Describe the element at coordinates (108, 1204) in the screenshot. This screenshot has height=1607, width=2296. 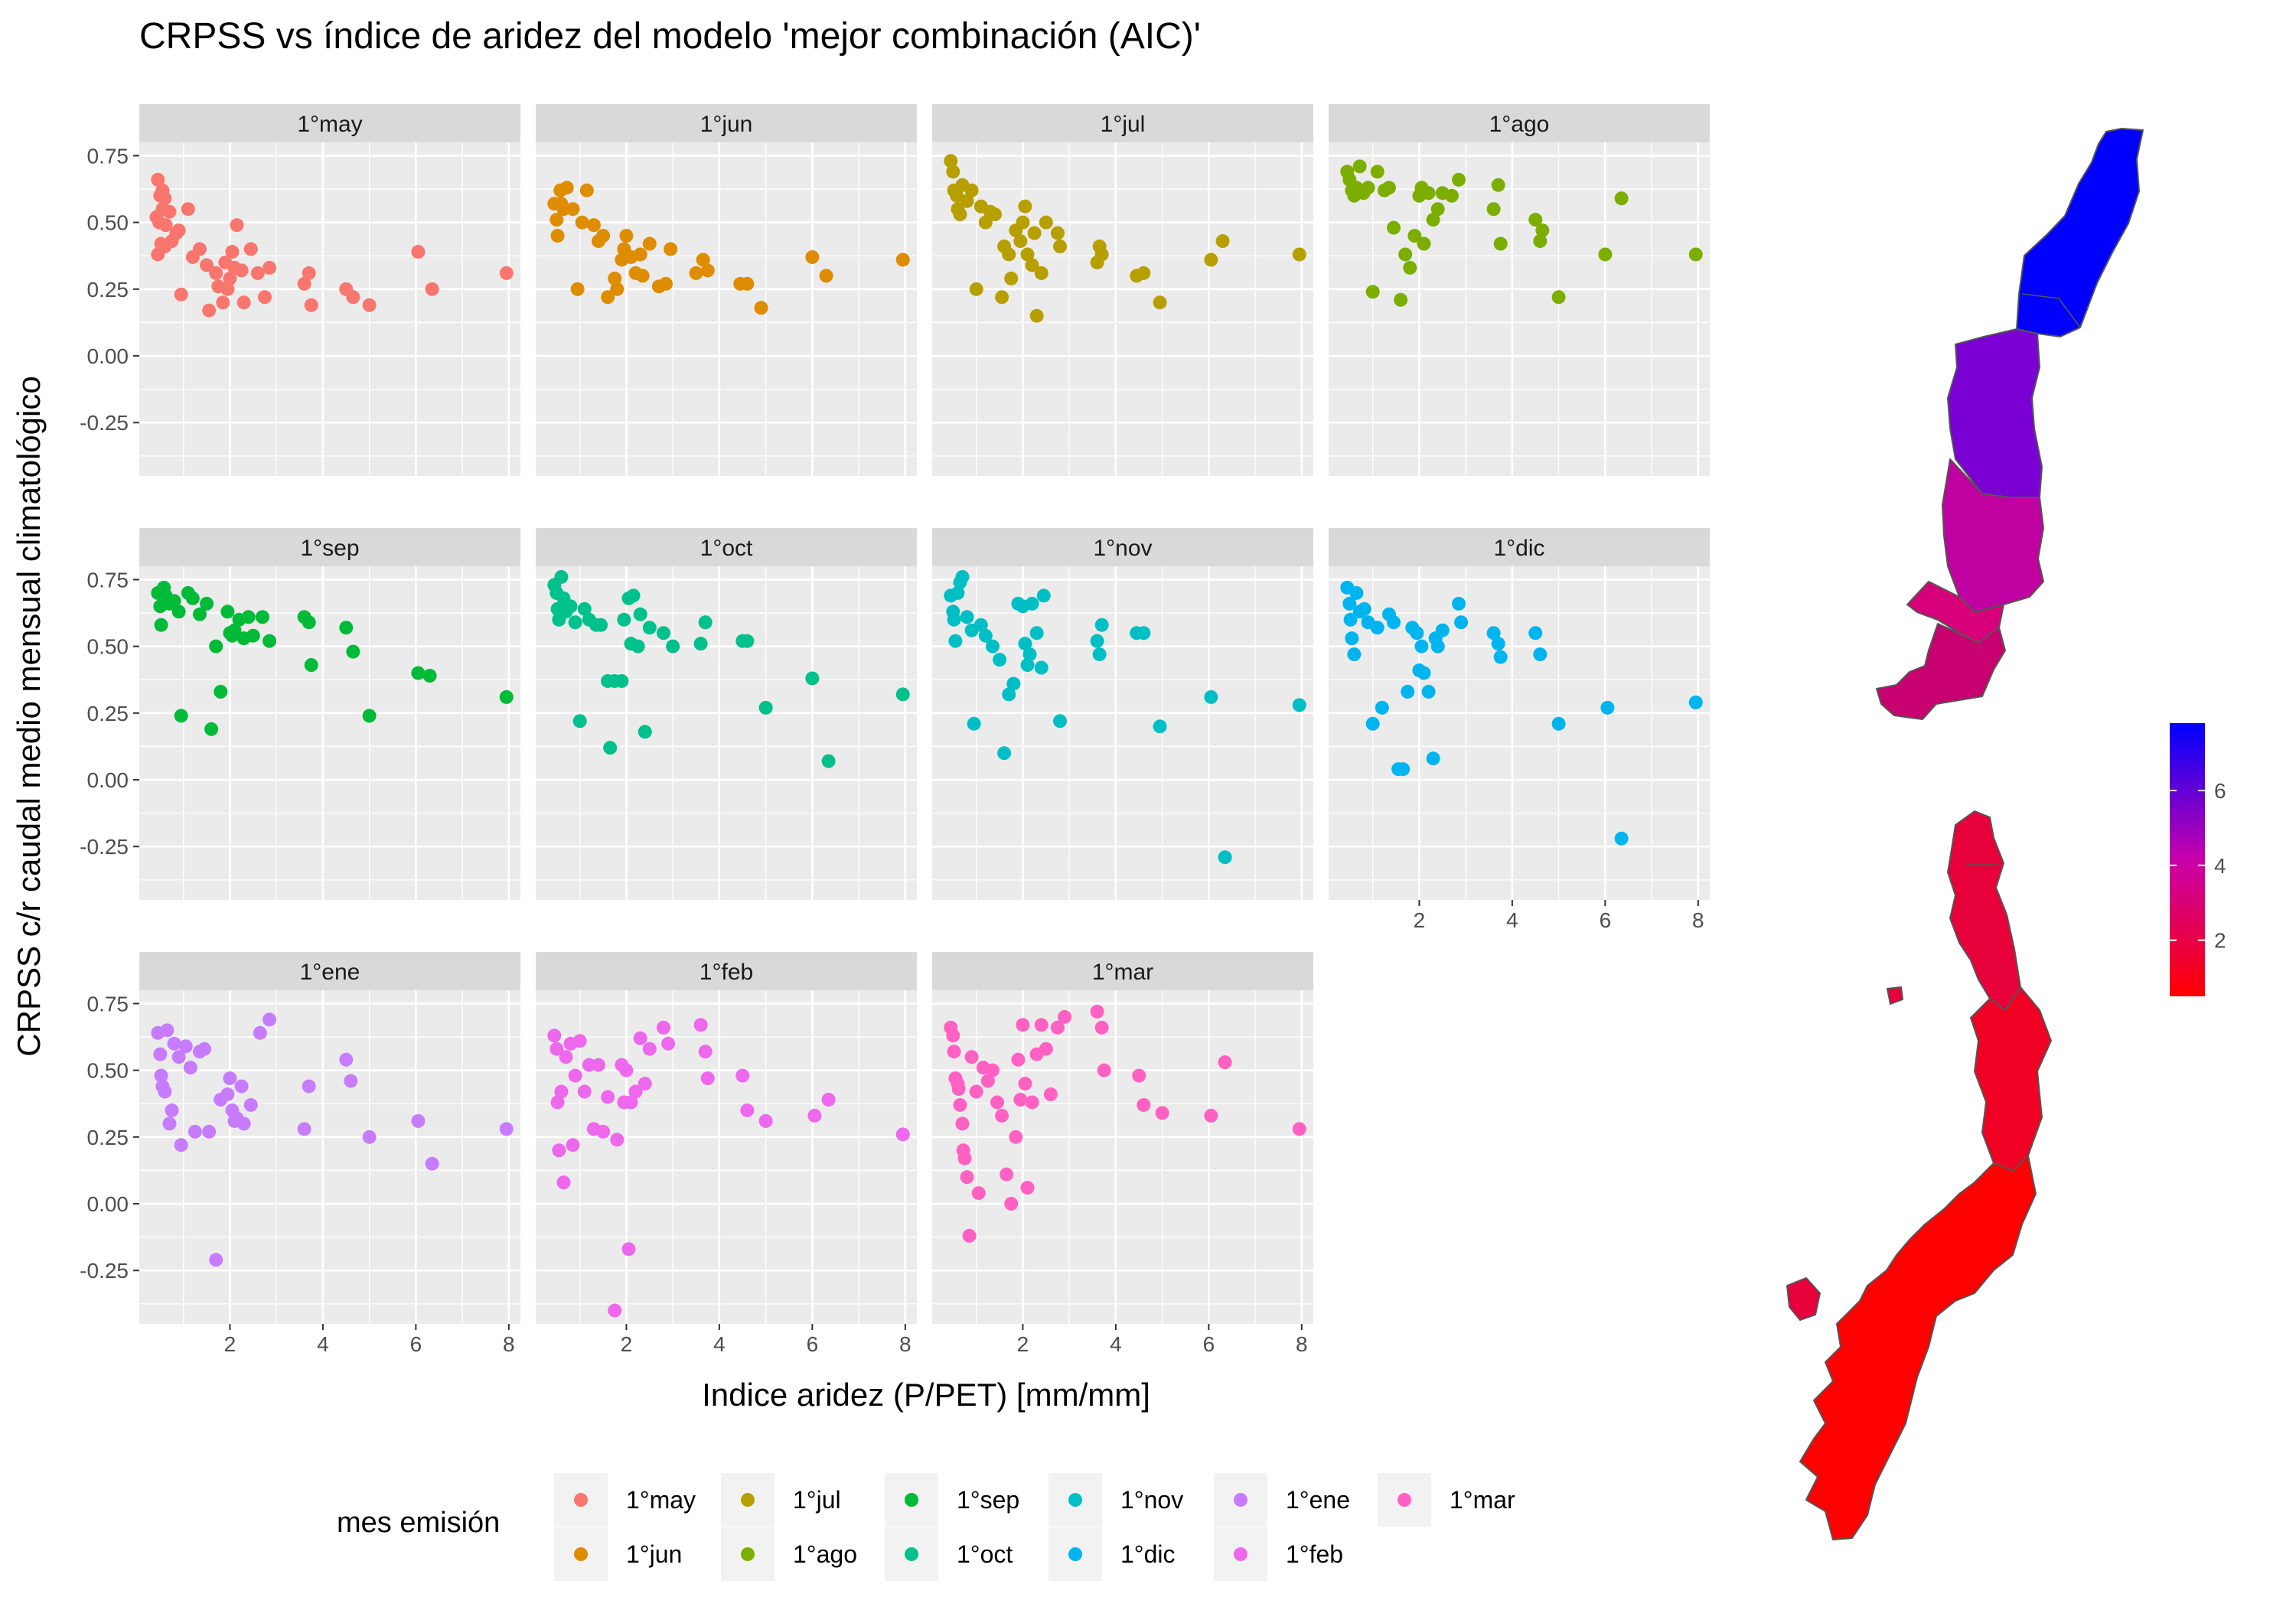
I see `y-tick-label: 0.00` at that location.